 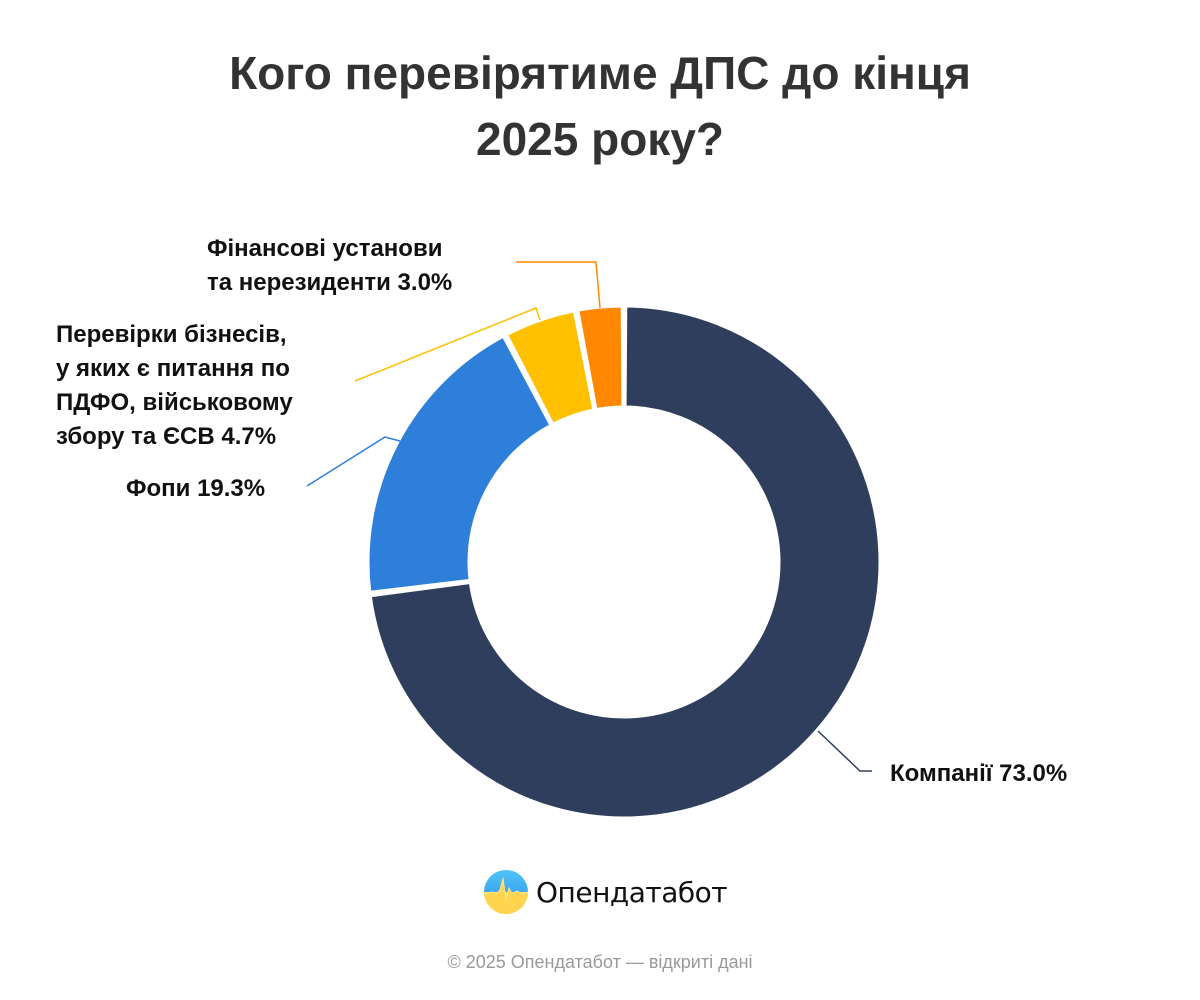 I want to click on leader-line-finansovi, so click(x=558, y=285).